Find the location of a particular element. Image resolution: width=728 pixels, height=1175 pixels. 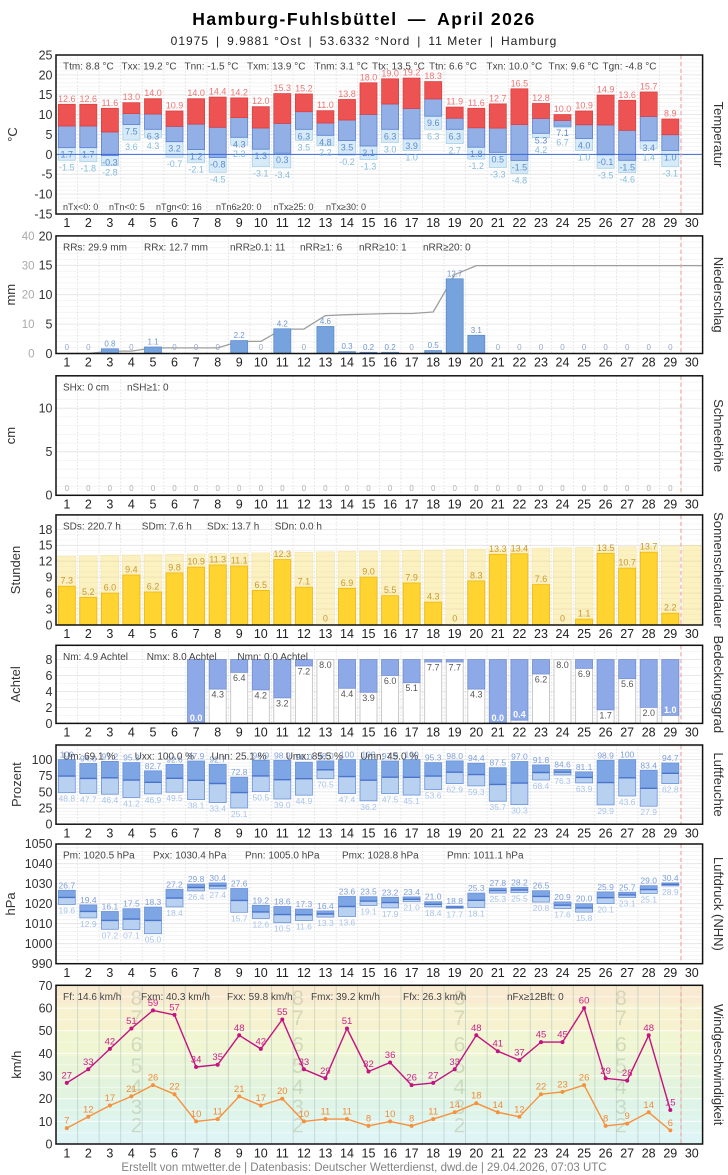

svg-text: Ttn: 6.6 °C is located at coordinates (453, 67).